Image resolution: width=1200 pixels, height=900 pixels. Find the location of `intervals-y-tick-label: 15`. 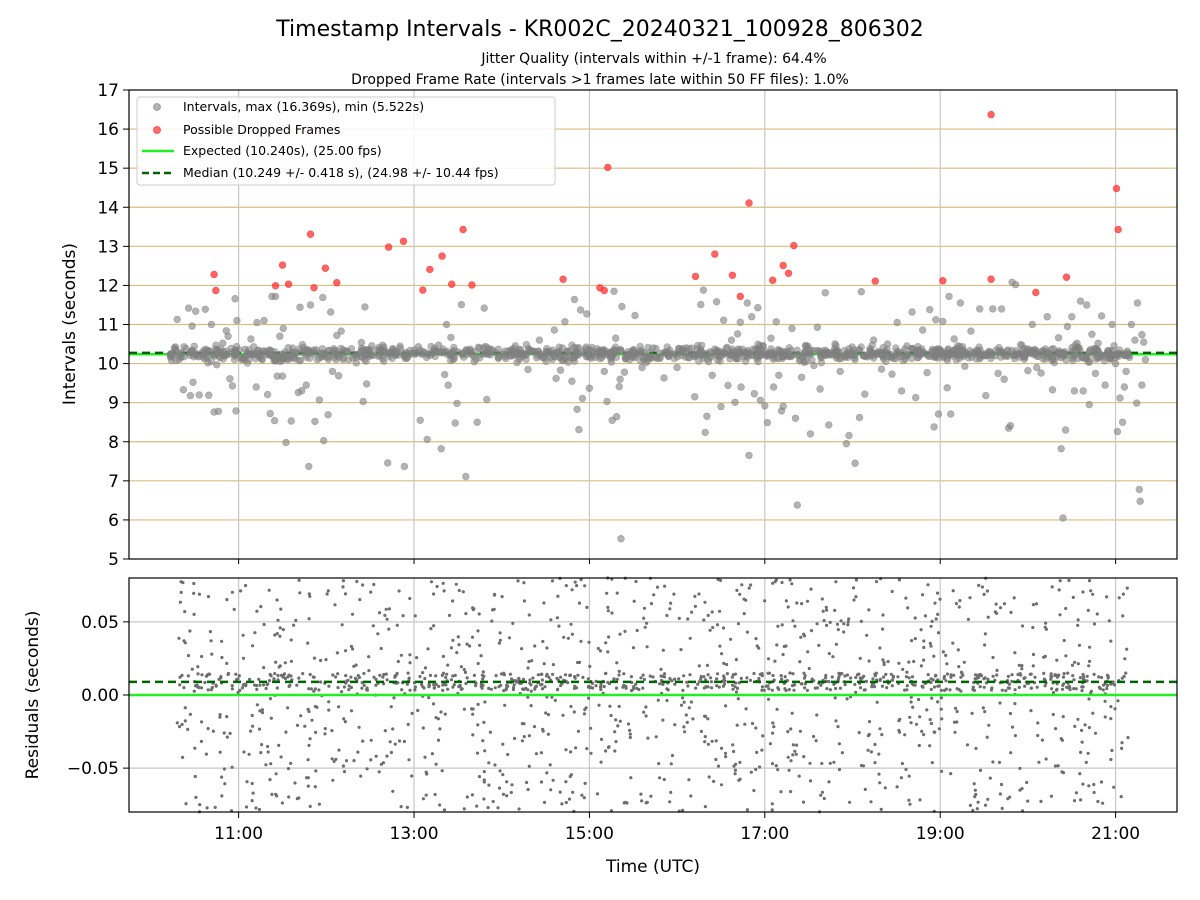

intervals-y-tick-label: 15 is located at coordinates (108, 169).